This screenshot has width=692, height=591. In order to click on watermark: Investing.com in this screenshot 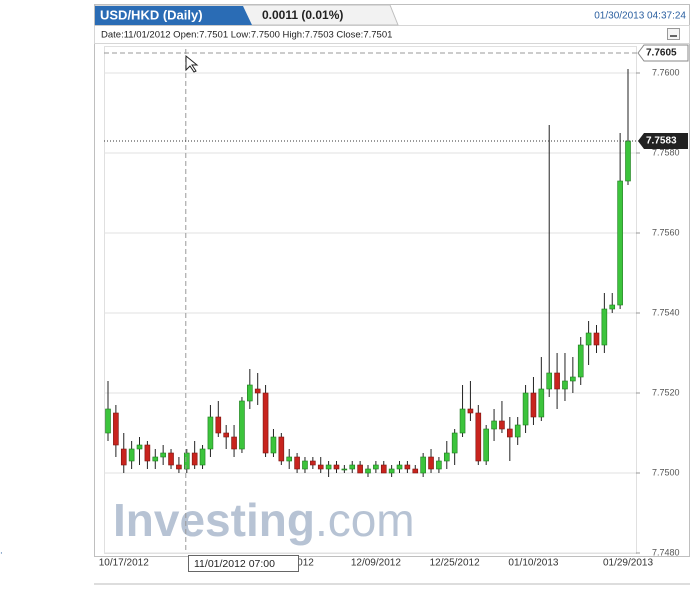, I will do `click(264, 520)`.